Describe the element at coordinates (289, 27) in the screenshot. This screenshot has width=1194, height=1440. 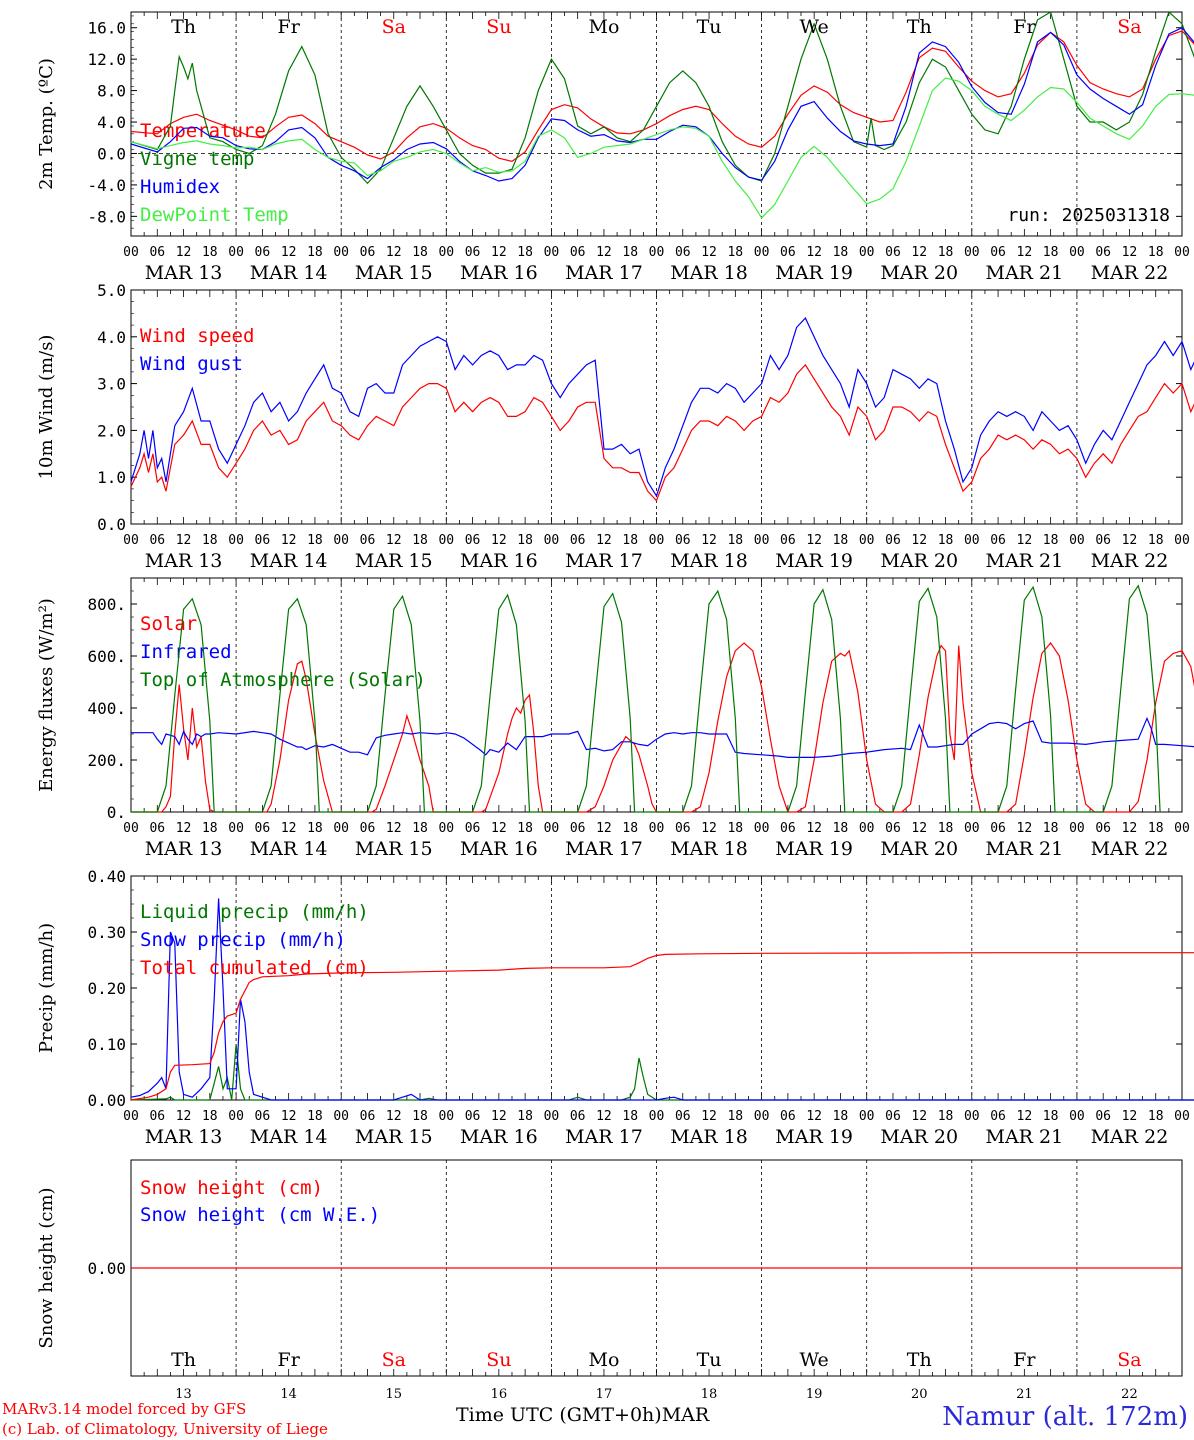
I see `day-name-top: Fr` at that location.